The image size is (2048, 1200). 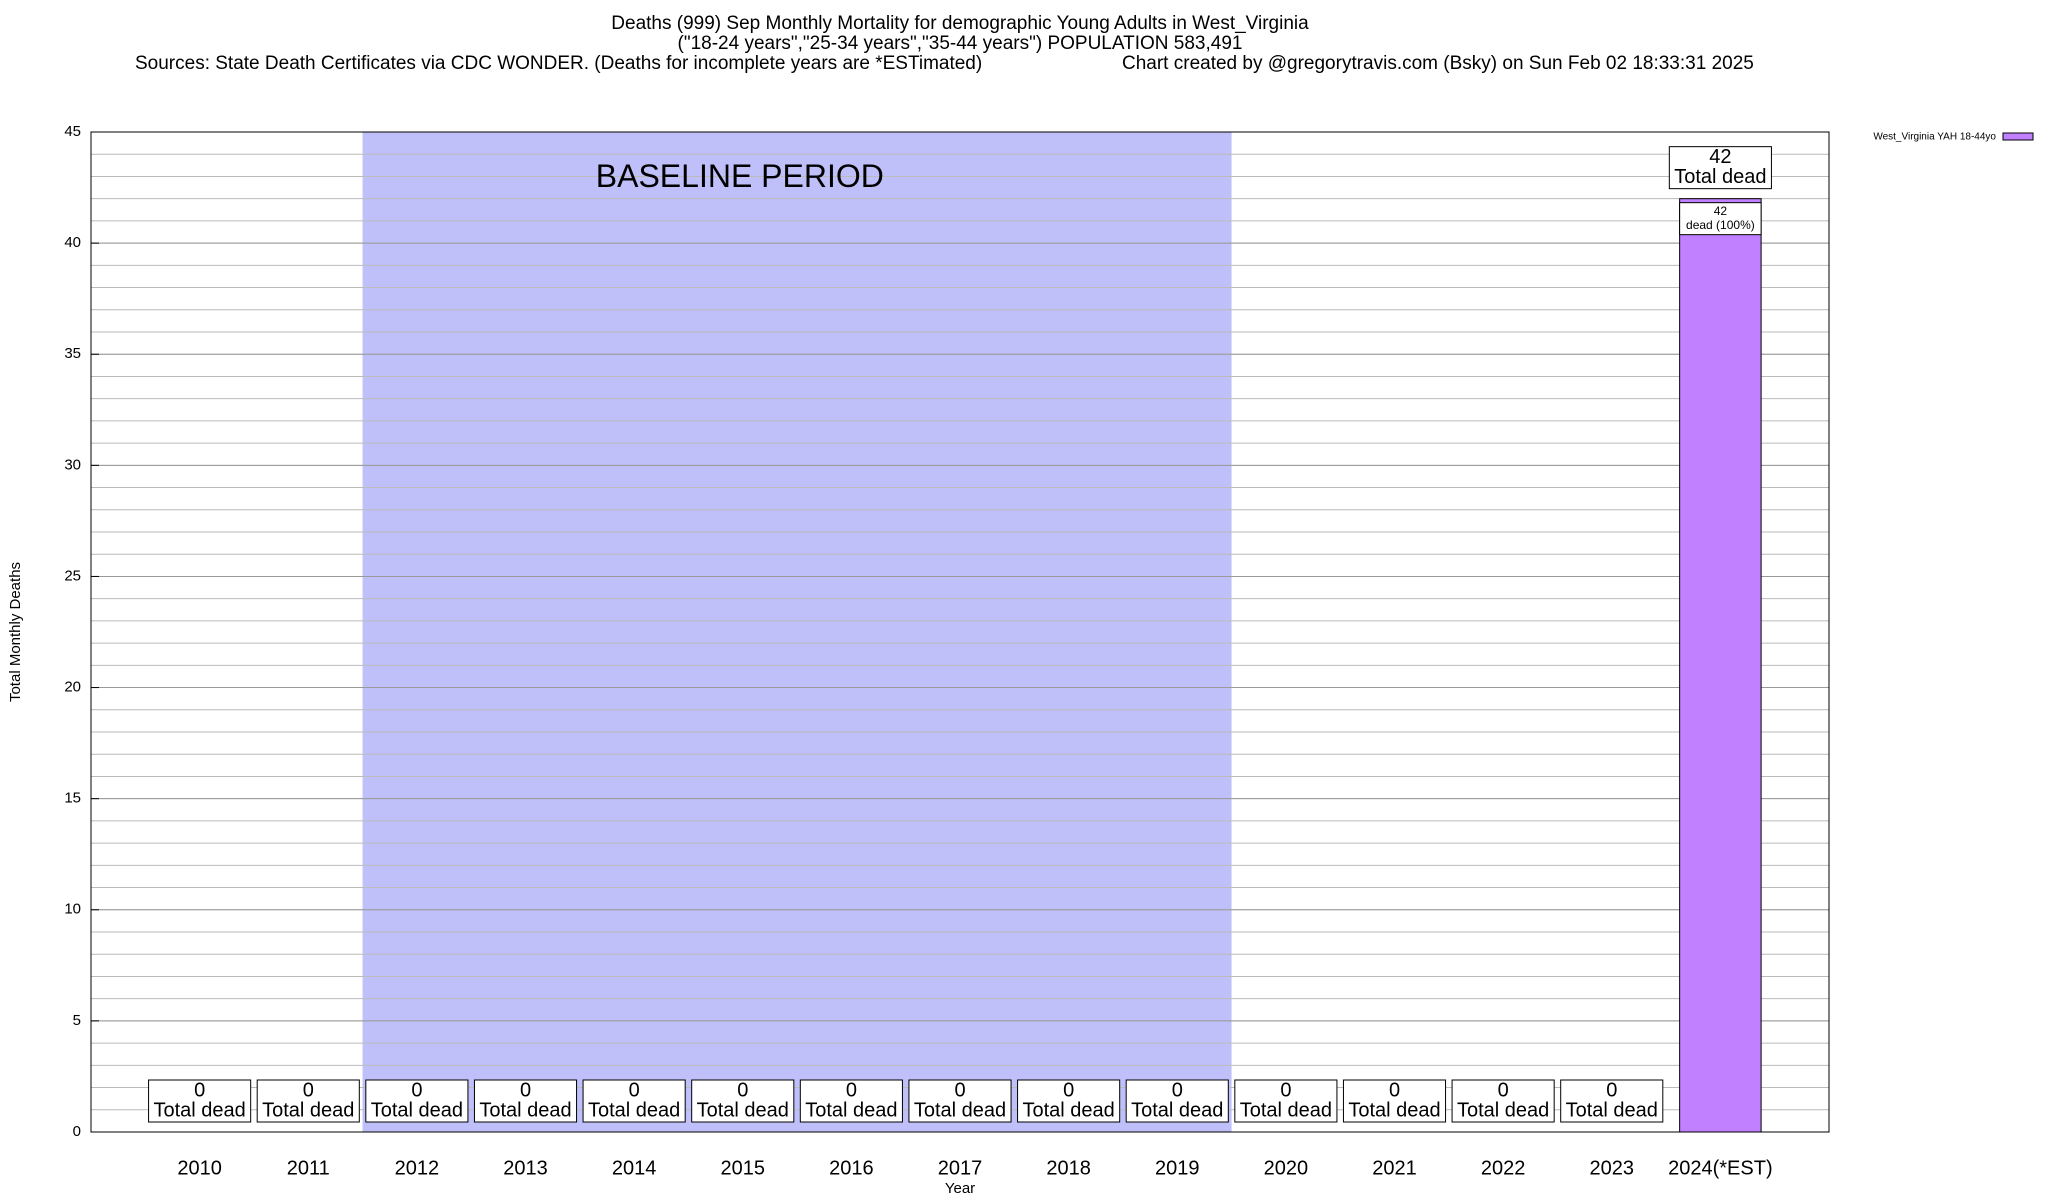 What do you see at coordinates (72, 131) in the screenshot?
I see `y-tick-label: 45` at bounding box center [72, 131].